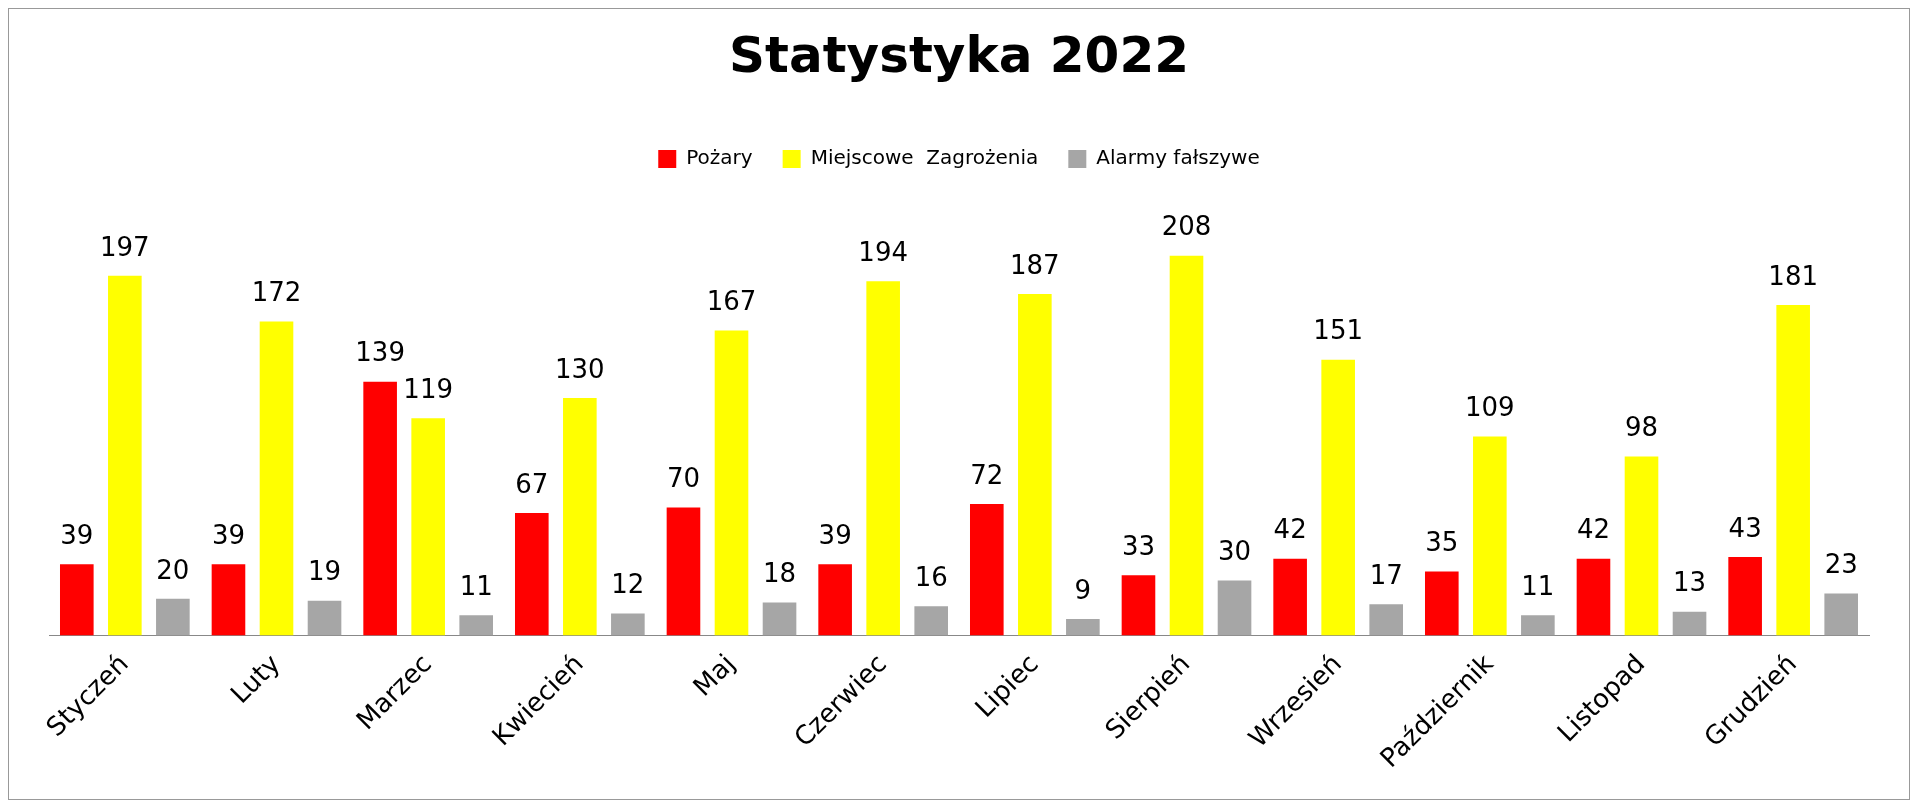 The image size is (1920, 810). What do you see at coordinates (580, 368) in the screenshot?
I see `data-label: 130` at bounding box center [580, 368].